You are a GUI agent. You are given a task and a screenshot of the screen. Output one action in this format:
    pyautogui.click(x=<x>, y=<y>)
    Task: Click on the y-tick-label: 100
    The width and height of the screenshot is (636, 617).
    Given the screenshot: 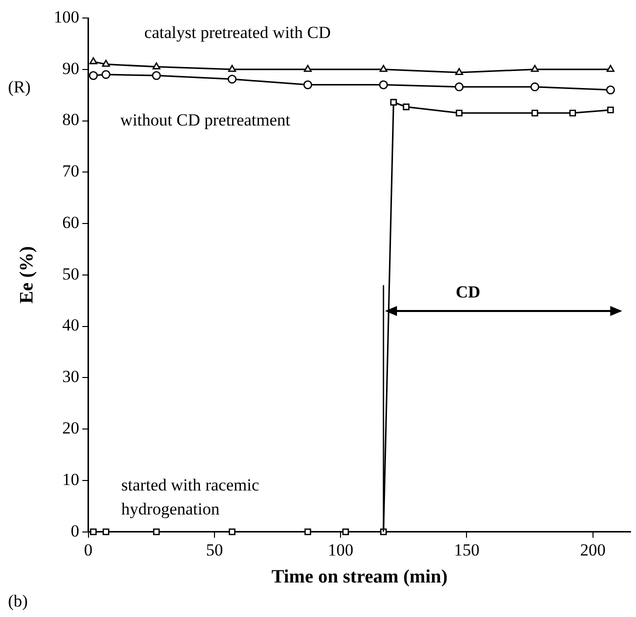 What is the action you would take?
    pyautogui.click(x=67, y=16)
    